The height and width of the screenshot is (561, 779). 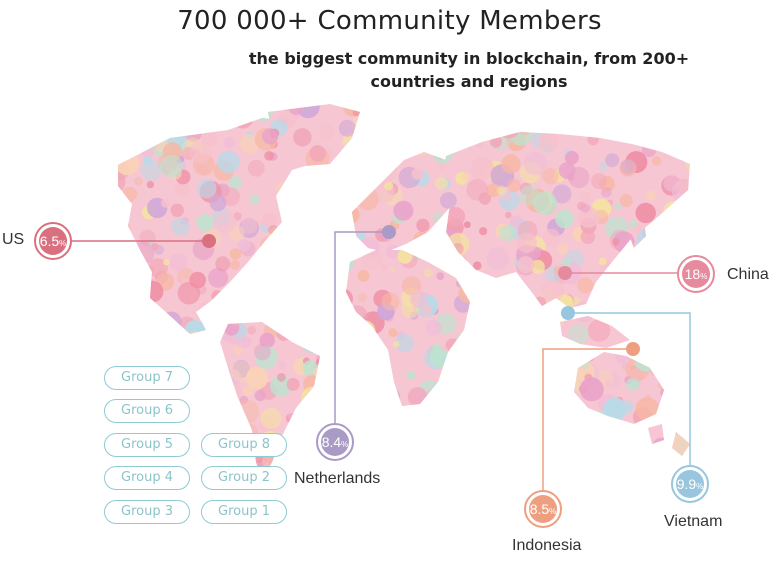 I want to click on map-dot-netherlands, so click(x=389, y=232).